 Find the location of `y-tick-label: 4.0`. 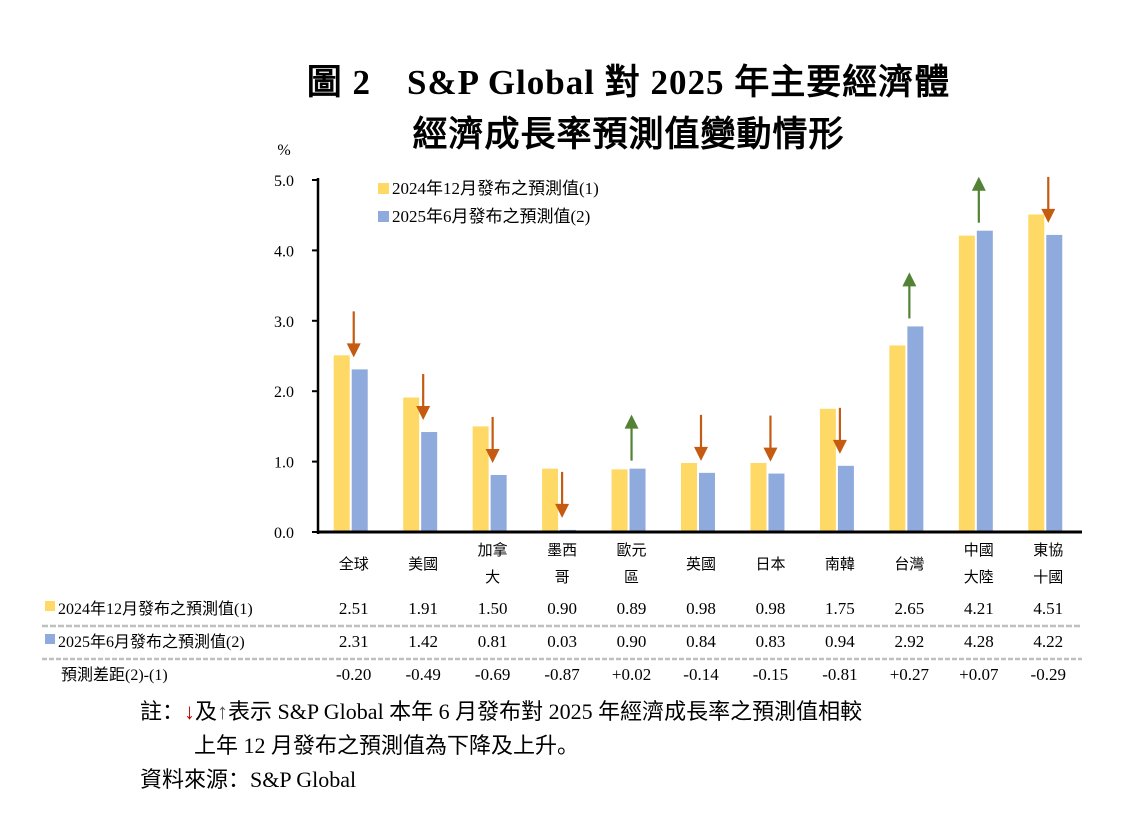

y-tick-label: 4.0 is located at coordinates (284, 251).